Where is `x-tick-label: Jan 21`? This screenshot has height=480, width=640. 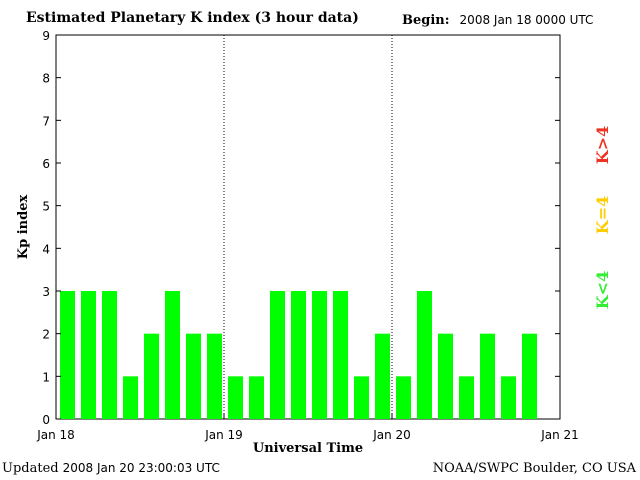
x-tick-label: Jan 21 is located at coordinates (559, 435).